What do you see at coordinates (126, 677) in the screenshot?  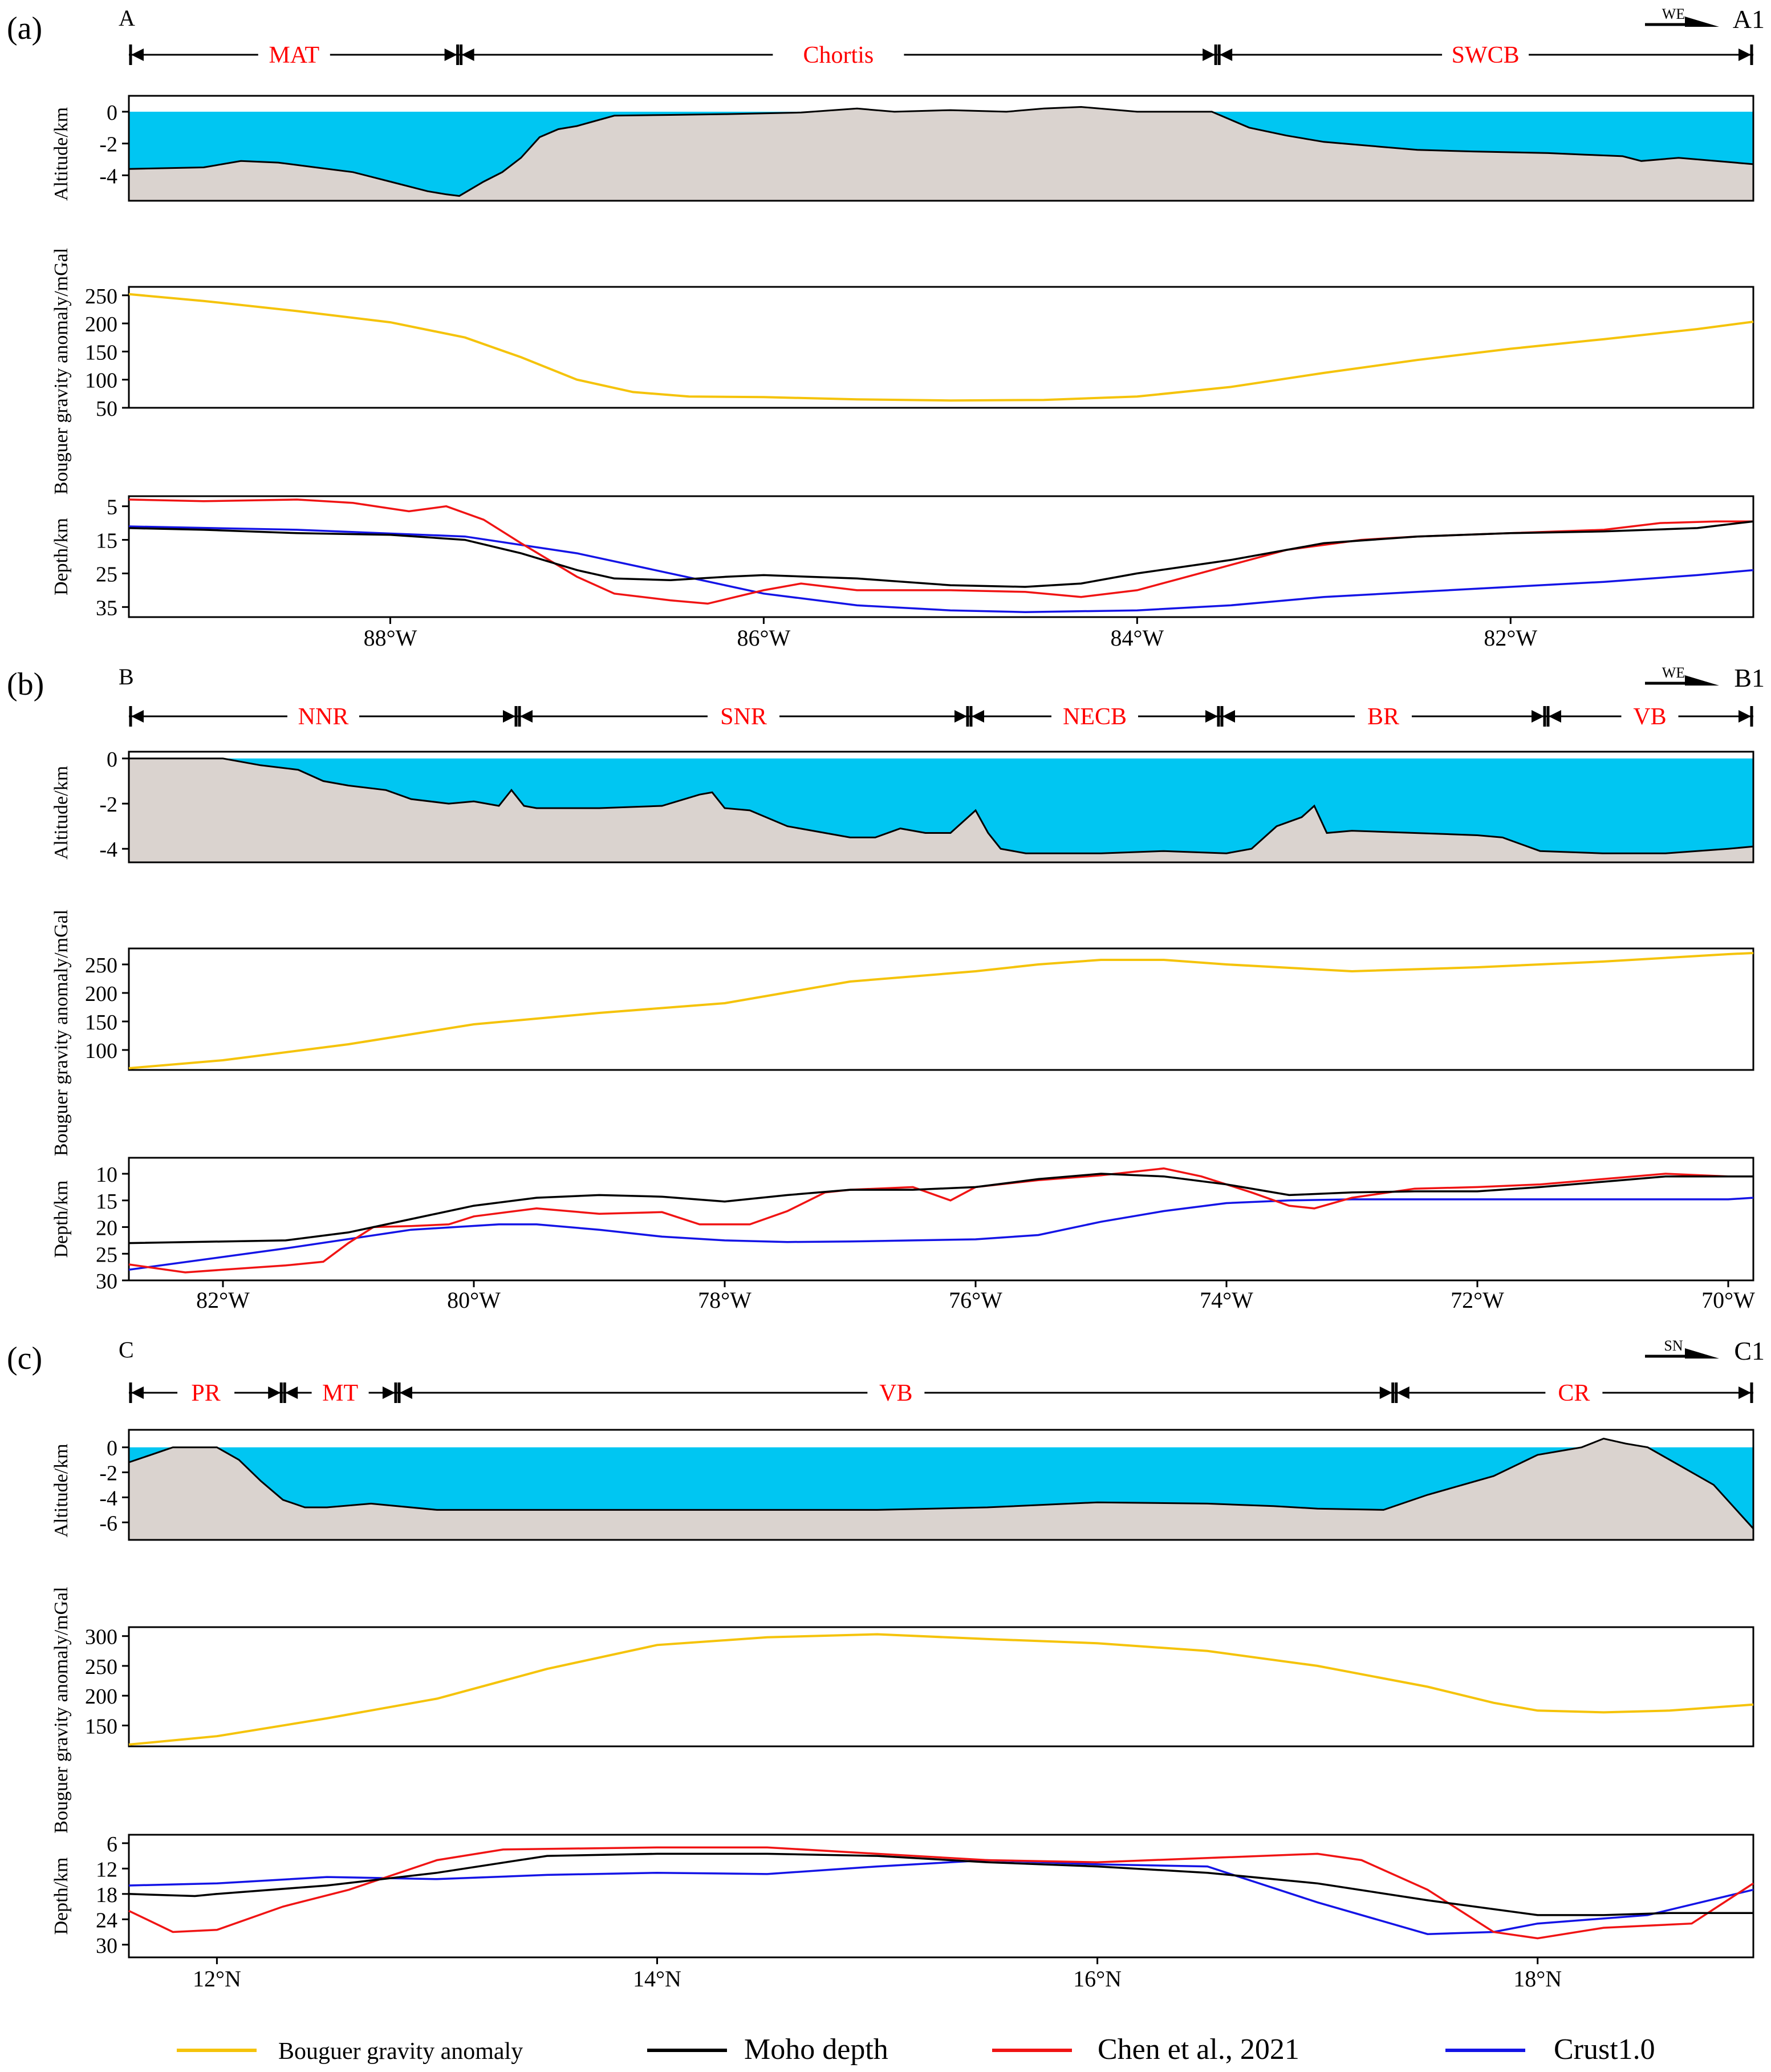 I see `profile-start-label: B` at bounding box center [126, 677].